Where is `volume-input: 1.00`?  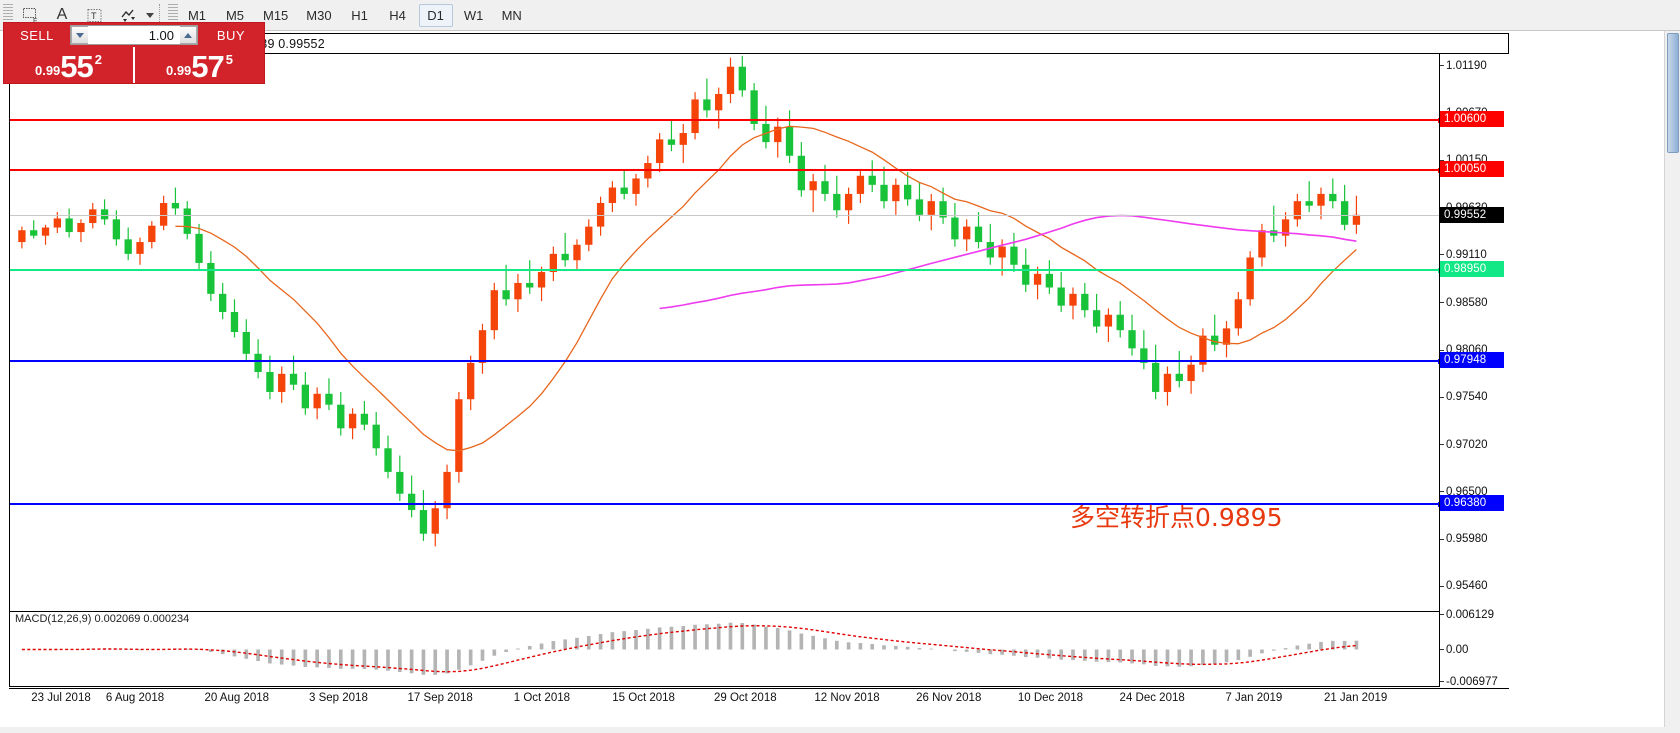 volume-input: 1.00 is located at coordinates (134, 35).